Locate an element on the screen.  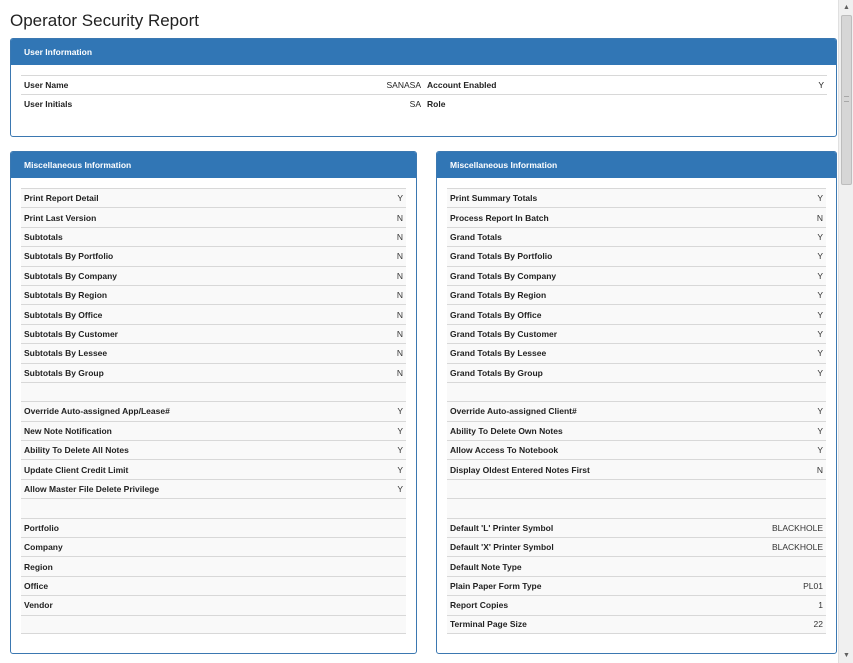
misc-row-label: Default 'X' Printer Symbol is located at coordinates (502, 547).